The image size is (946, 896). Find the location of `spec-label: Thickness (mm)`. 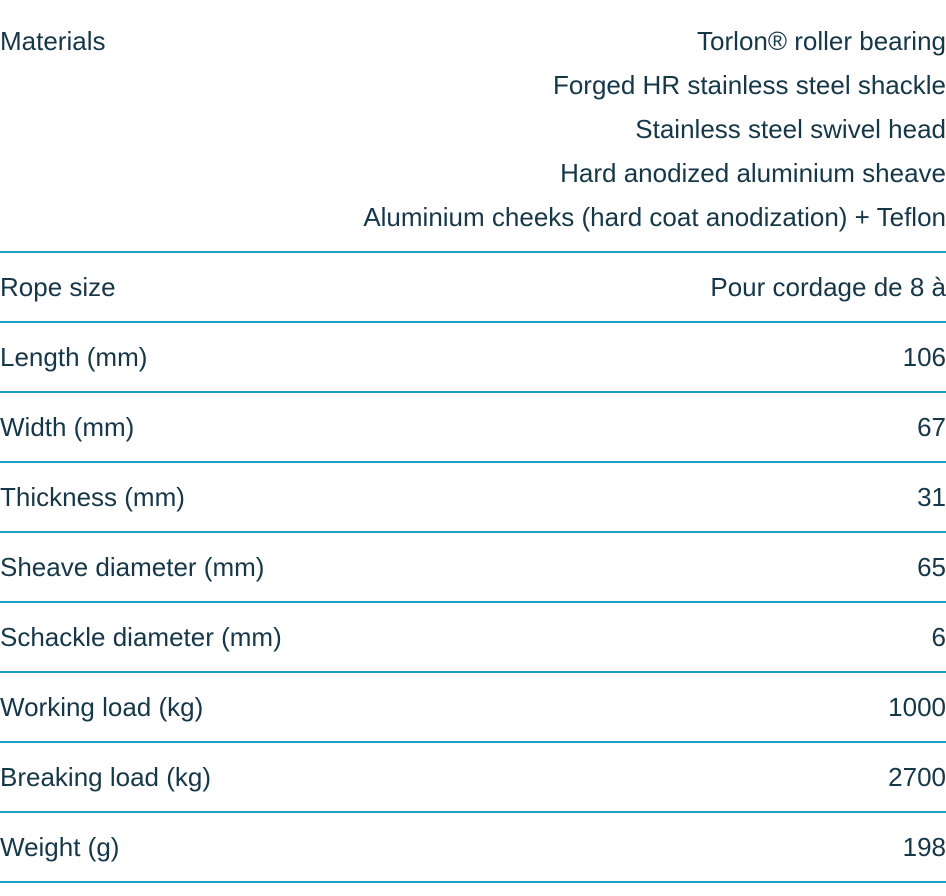

spec-label: Thickness (mm) is located at coordinates (92, 497).